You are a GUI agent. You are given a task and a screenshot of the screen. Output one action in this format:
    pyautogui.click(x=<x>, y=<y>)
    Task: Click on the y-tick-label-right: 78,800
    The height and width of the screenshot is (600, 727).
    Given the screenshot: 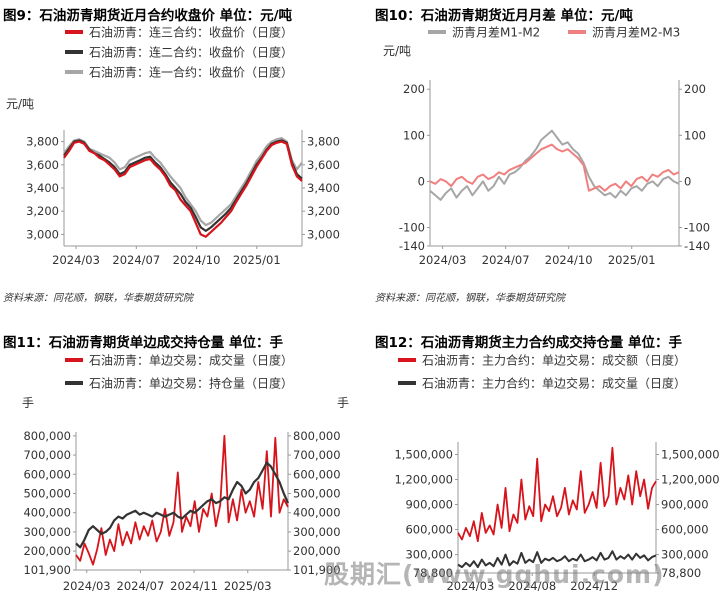 What is the action you would take?
    pyautogui.click(x=681, y=573)
    